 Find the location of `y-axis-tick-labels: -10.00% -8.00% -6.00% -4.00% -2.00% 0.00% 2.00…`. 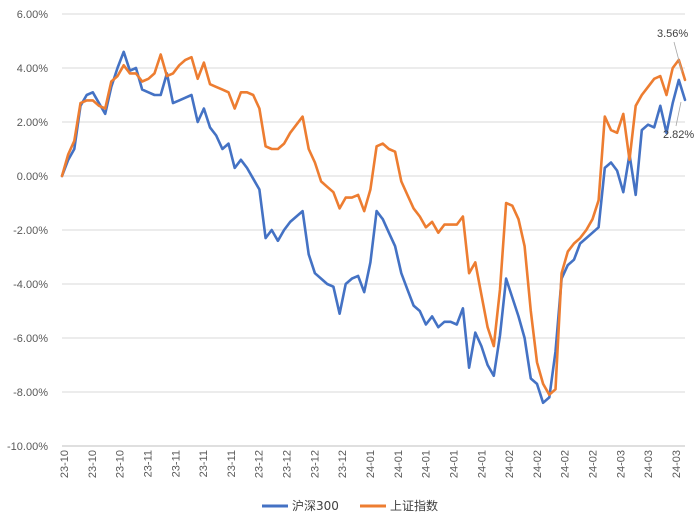

y-axis-tick-labels: -10.00% -8.00% -6.00% -4.00% -2.00% 0.00% 2.00… is located at coordinates (27, 231).